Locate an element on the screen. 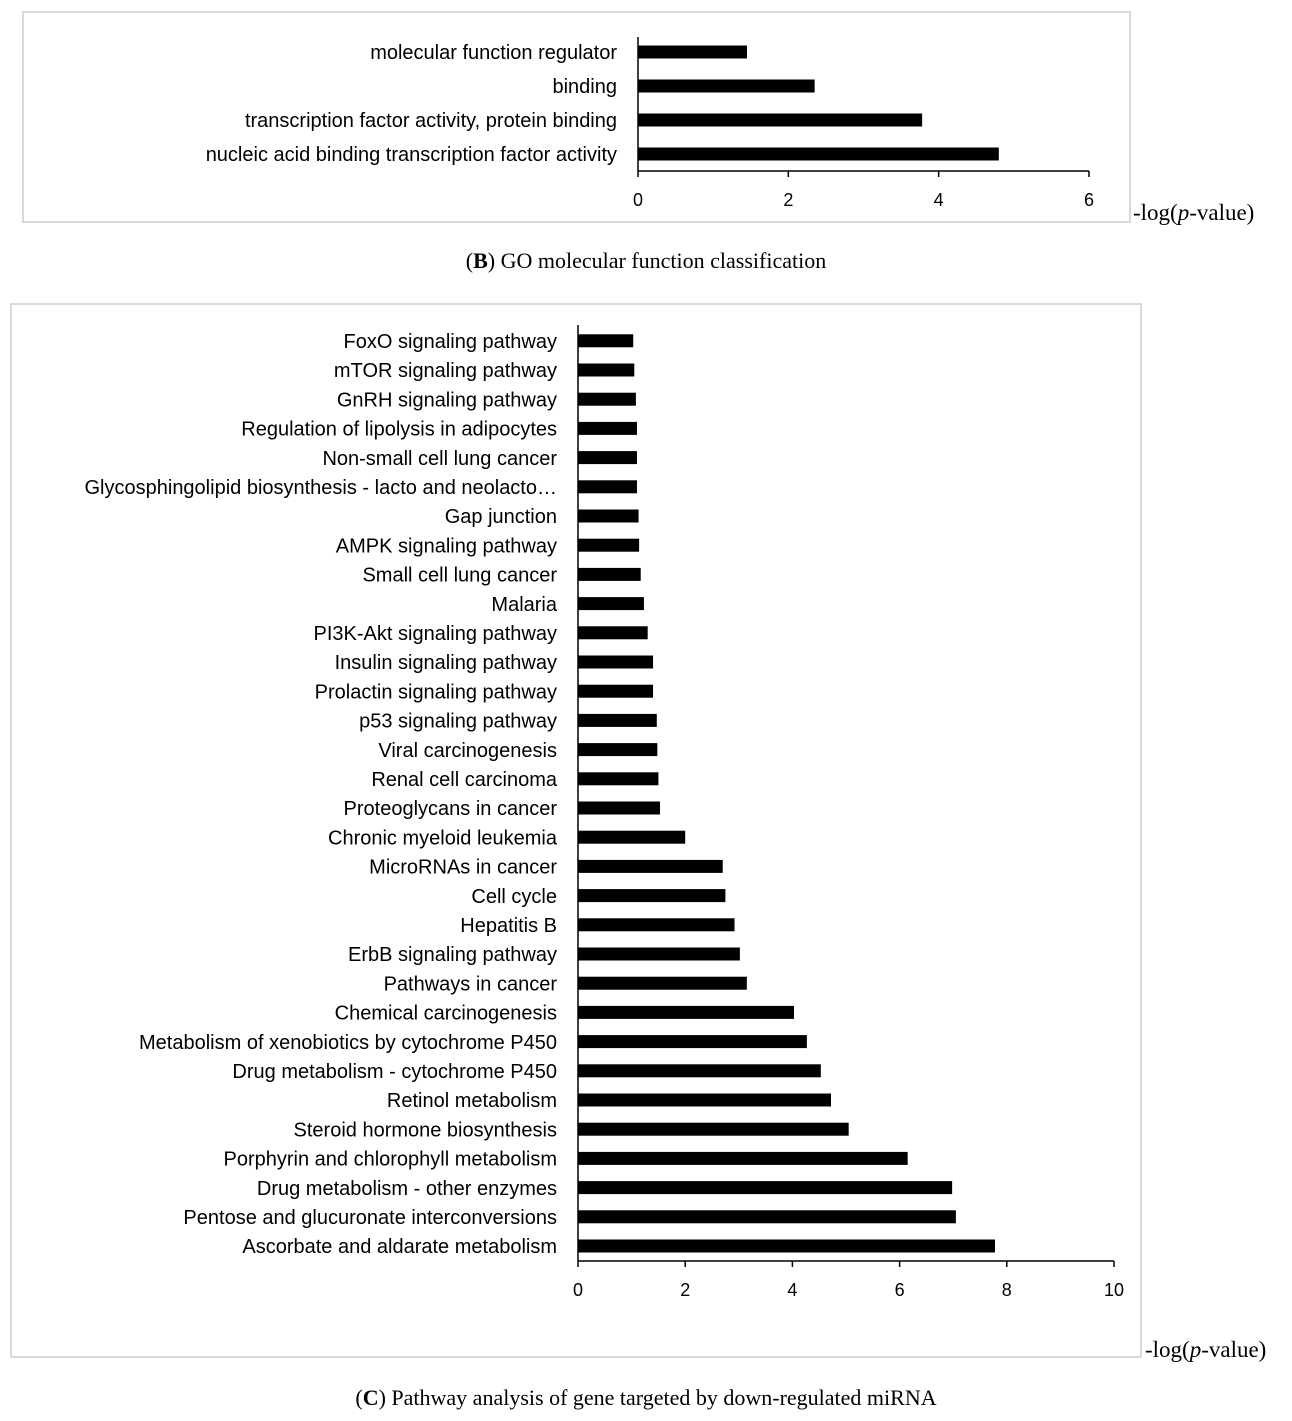 The image size is (1292, 1421). chart-b-x-axis-title: -log(p-value) is located at coordinates (1193, 213).